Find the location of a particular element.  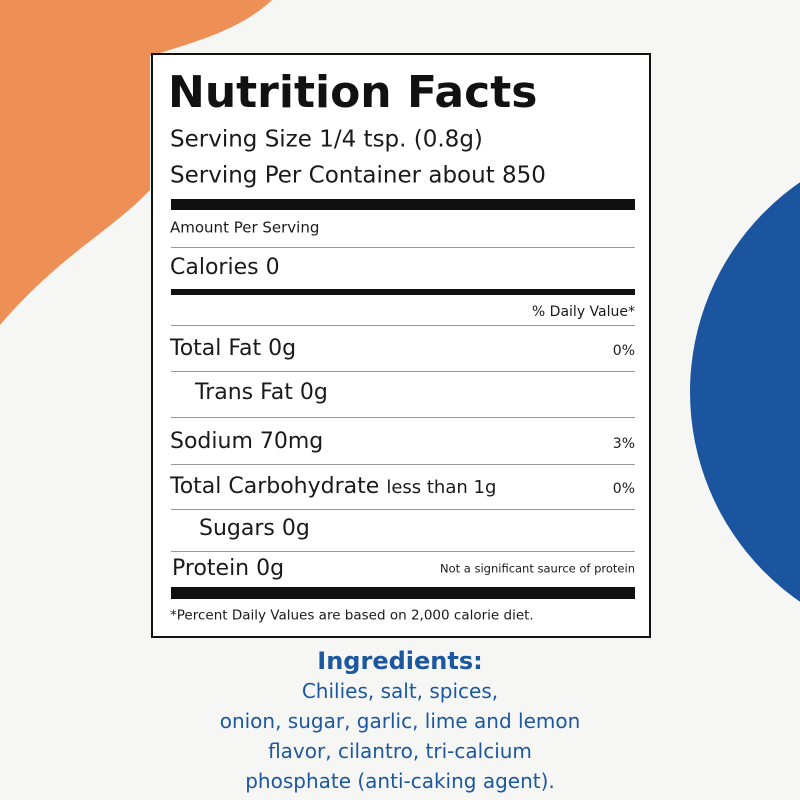

orange-blob is located at coordinates (136, 162).